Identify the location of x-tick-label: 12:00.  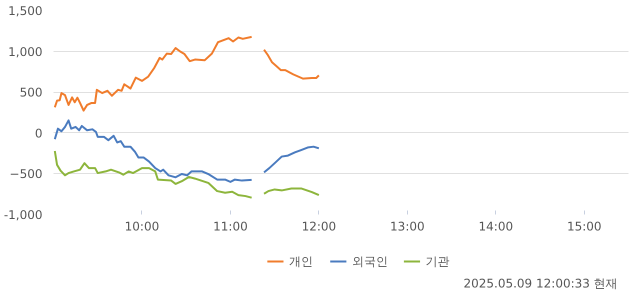
(319, 227).